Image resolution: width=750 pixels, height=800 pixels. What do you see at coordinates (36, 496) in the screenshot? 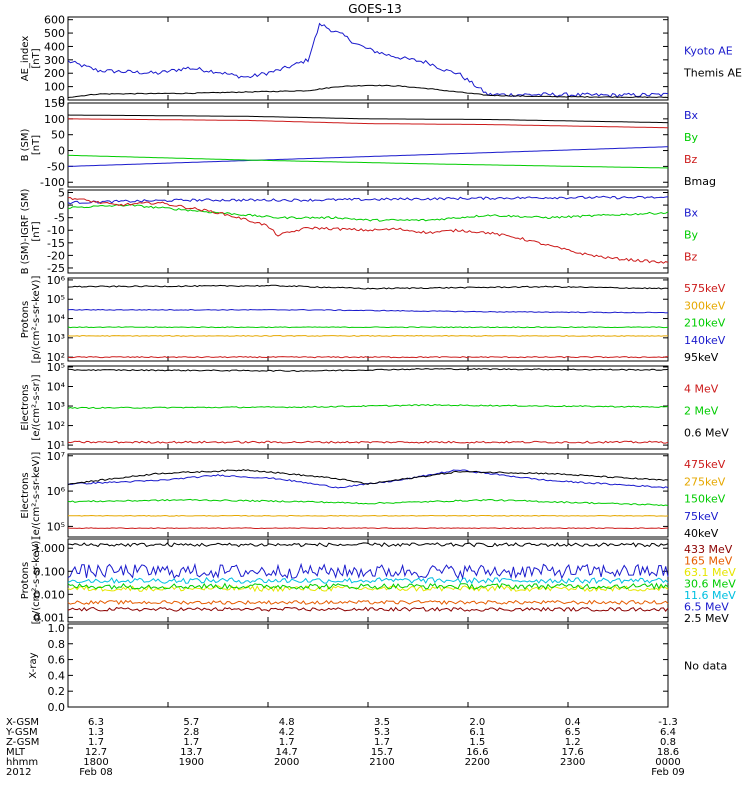
I see `y-axis-label: [e/(cm²-s-sr-keV)]` at bounding box center [36, 496].